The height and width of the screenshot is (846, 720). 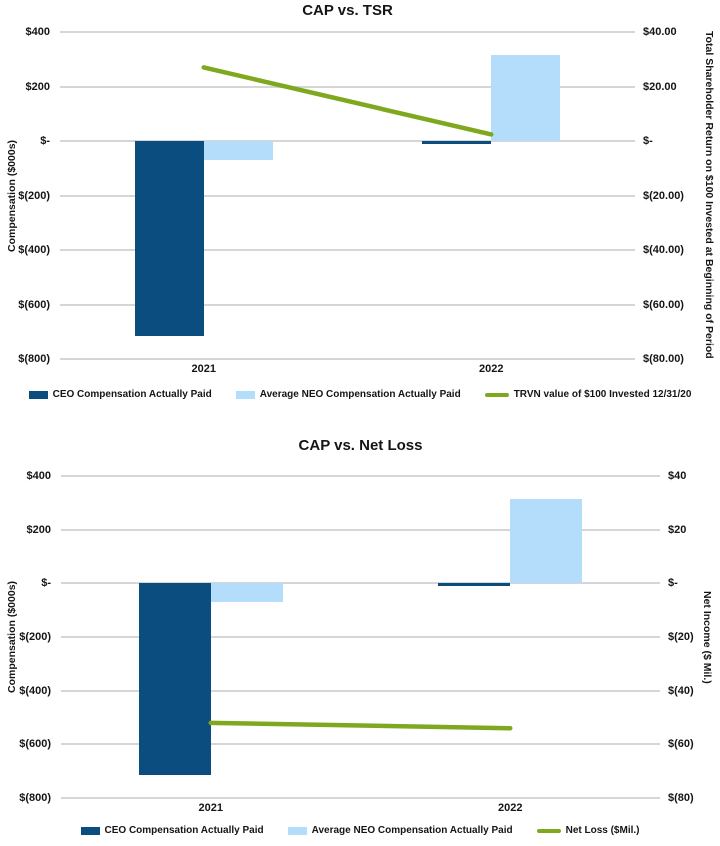 What do you see at coordinates (707, 637) in the screenshot?
I see `right-axis-title: Net Income ($ Mil.)` at bounding box center [707, 637].